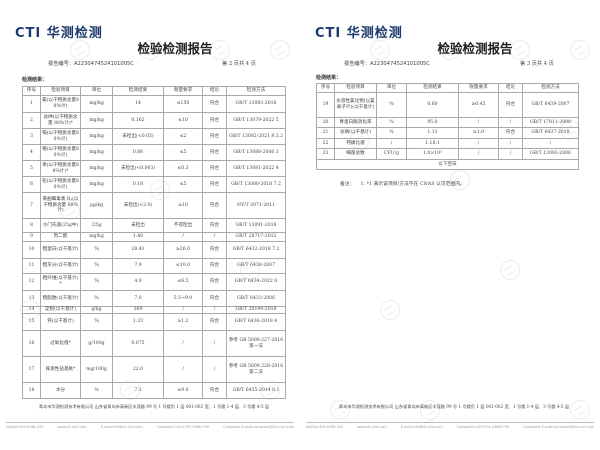 The height and width of the screenshot is (450, 600). What do you see at coordinates (138, 266) in the screenshot?
I see `table-cell: 7.9` at bounding box center [138, 266].